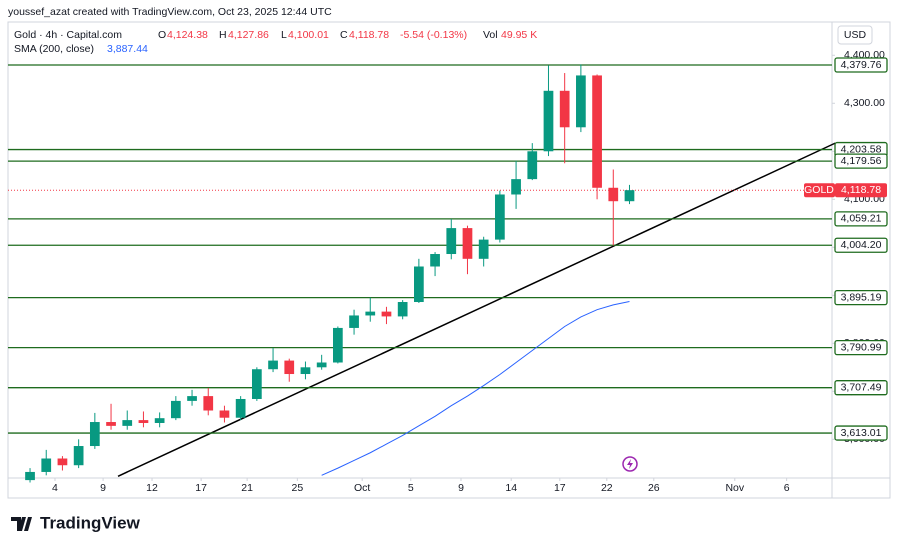 The image size is (900, 549). I want to click on change: -5.54 (-0.13%), so click(433, 35).